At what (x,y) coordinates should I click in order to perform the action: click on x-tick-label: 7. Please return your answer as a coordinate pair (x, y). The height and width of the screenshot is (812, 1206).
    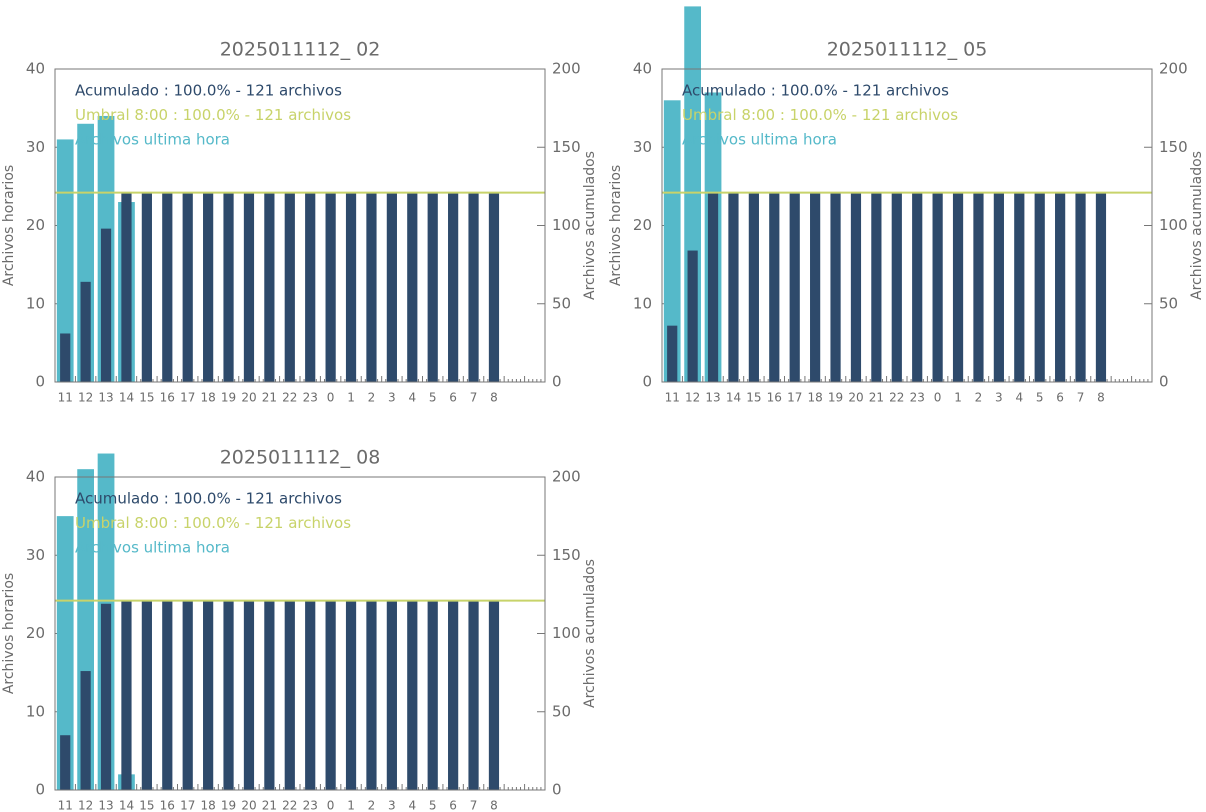
    Looking at the image, I should click on (474, 398).